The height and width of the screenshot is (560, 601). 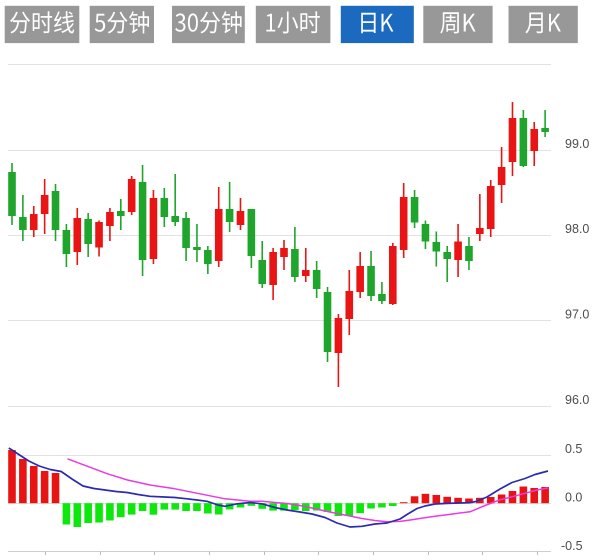 What do you see at coordinates (577, 314) in the screenshot?
I see `svg-text: 97.0` at bounding box center [577, 314].